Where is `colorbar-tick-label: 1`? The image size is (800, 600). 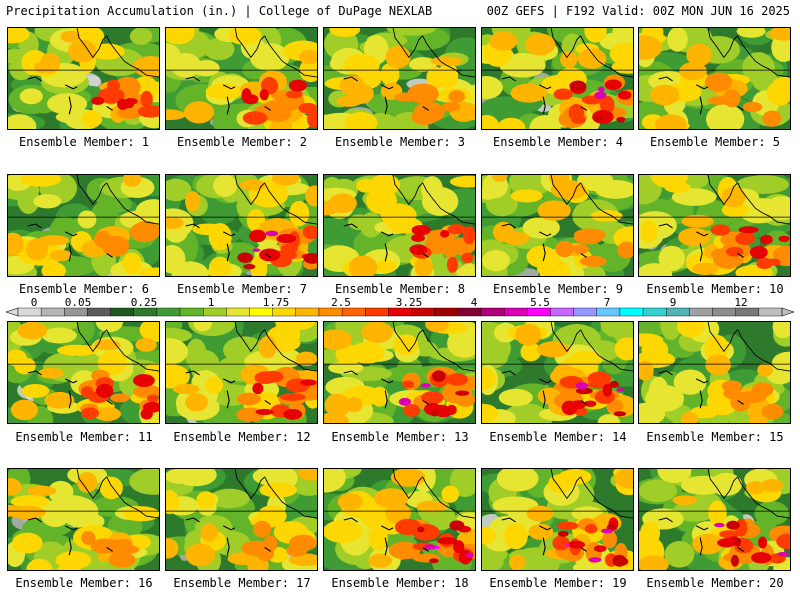
colorbar-tick-label: 1 is located at coordinates (211, 302).